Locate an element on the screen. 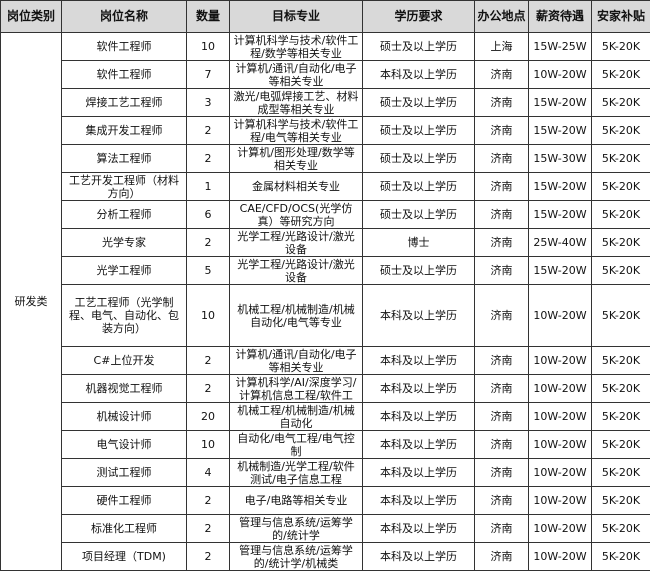 This screenshot has width=650, height=571. position-cell: 工艺开发工程师（材料方向） is located at coordinates (124, 187).